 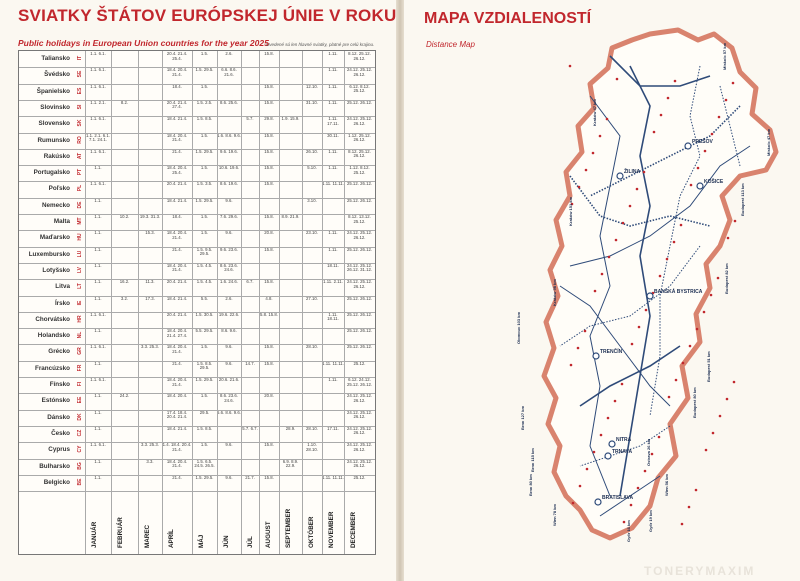 I want to click on holiday-dates-cell: 4.8., so click(x=269, y=298).